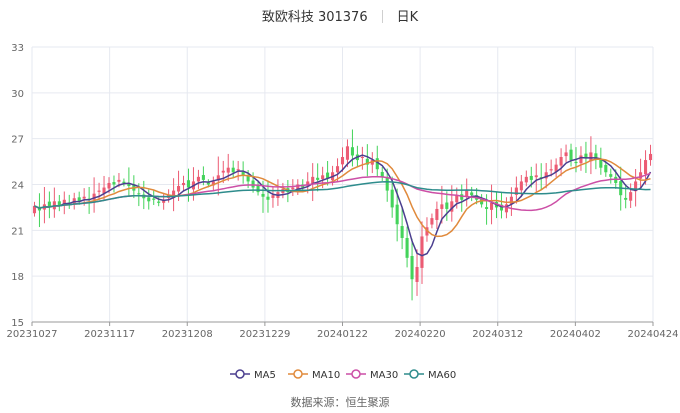  Describe the element at coordinates (382, 16) in the screenshot. I see `header-separator` at that location.